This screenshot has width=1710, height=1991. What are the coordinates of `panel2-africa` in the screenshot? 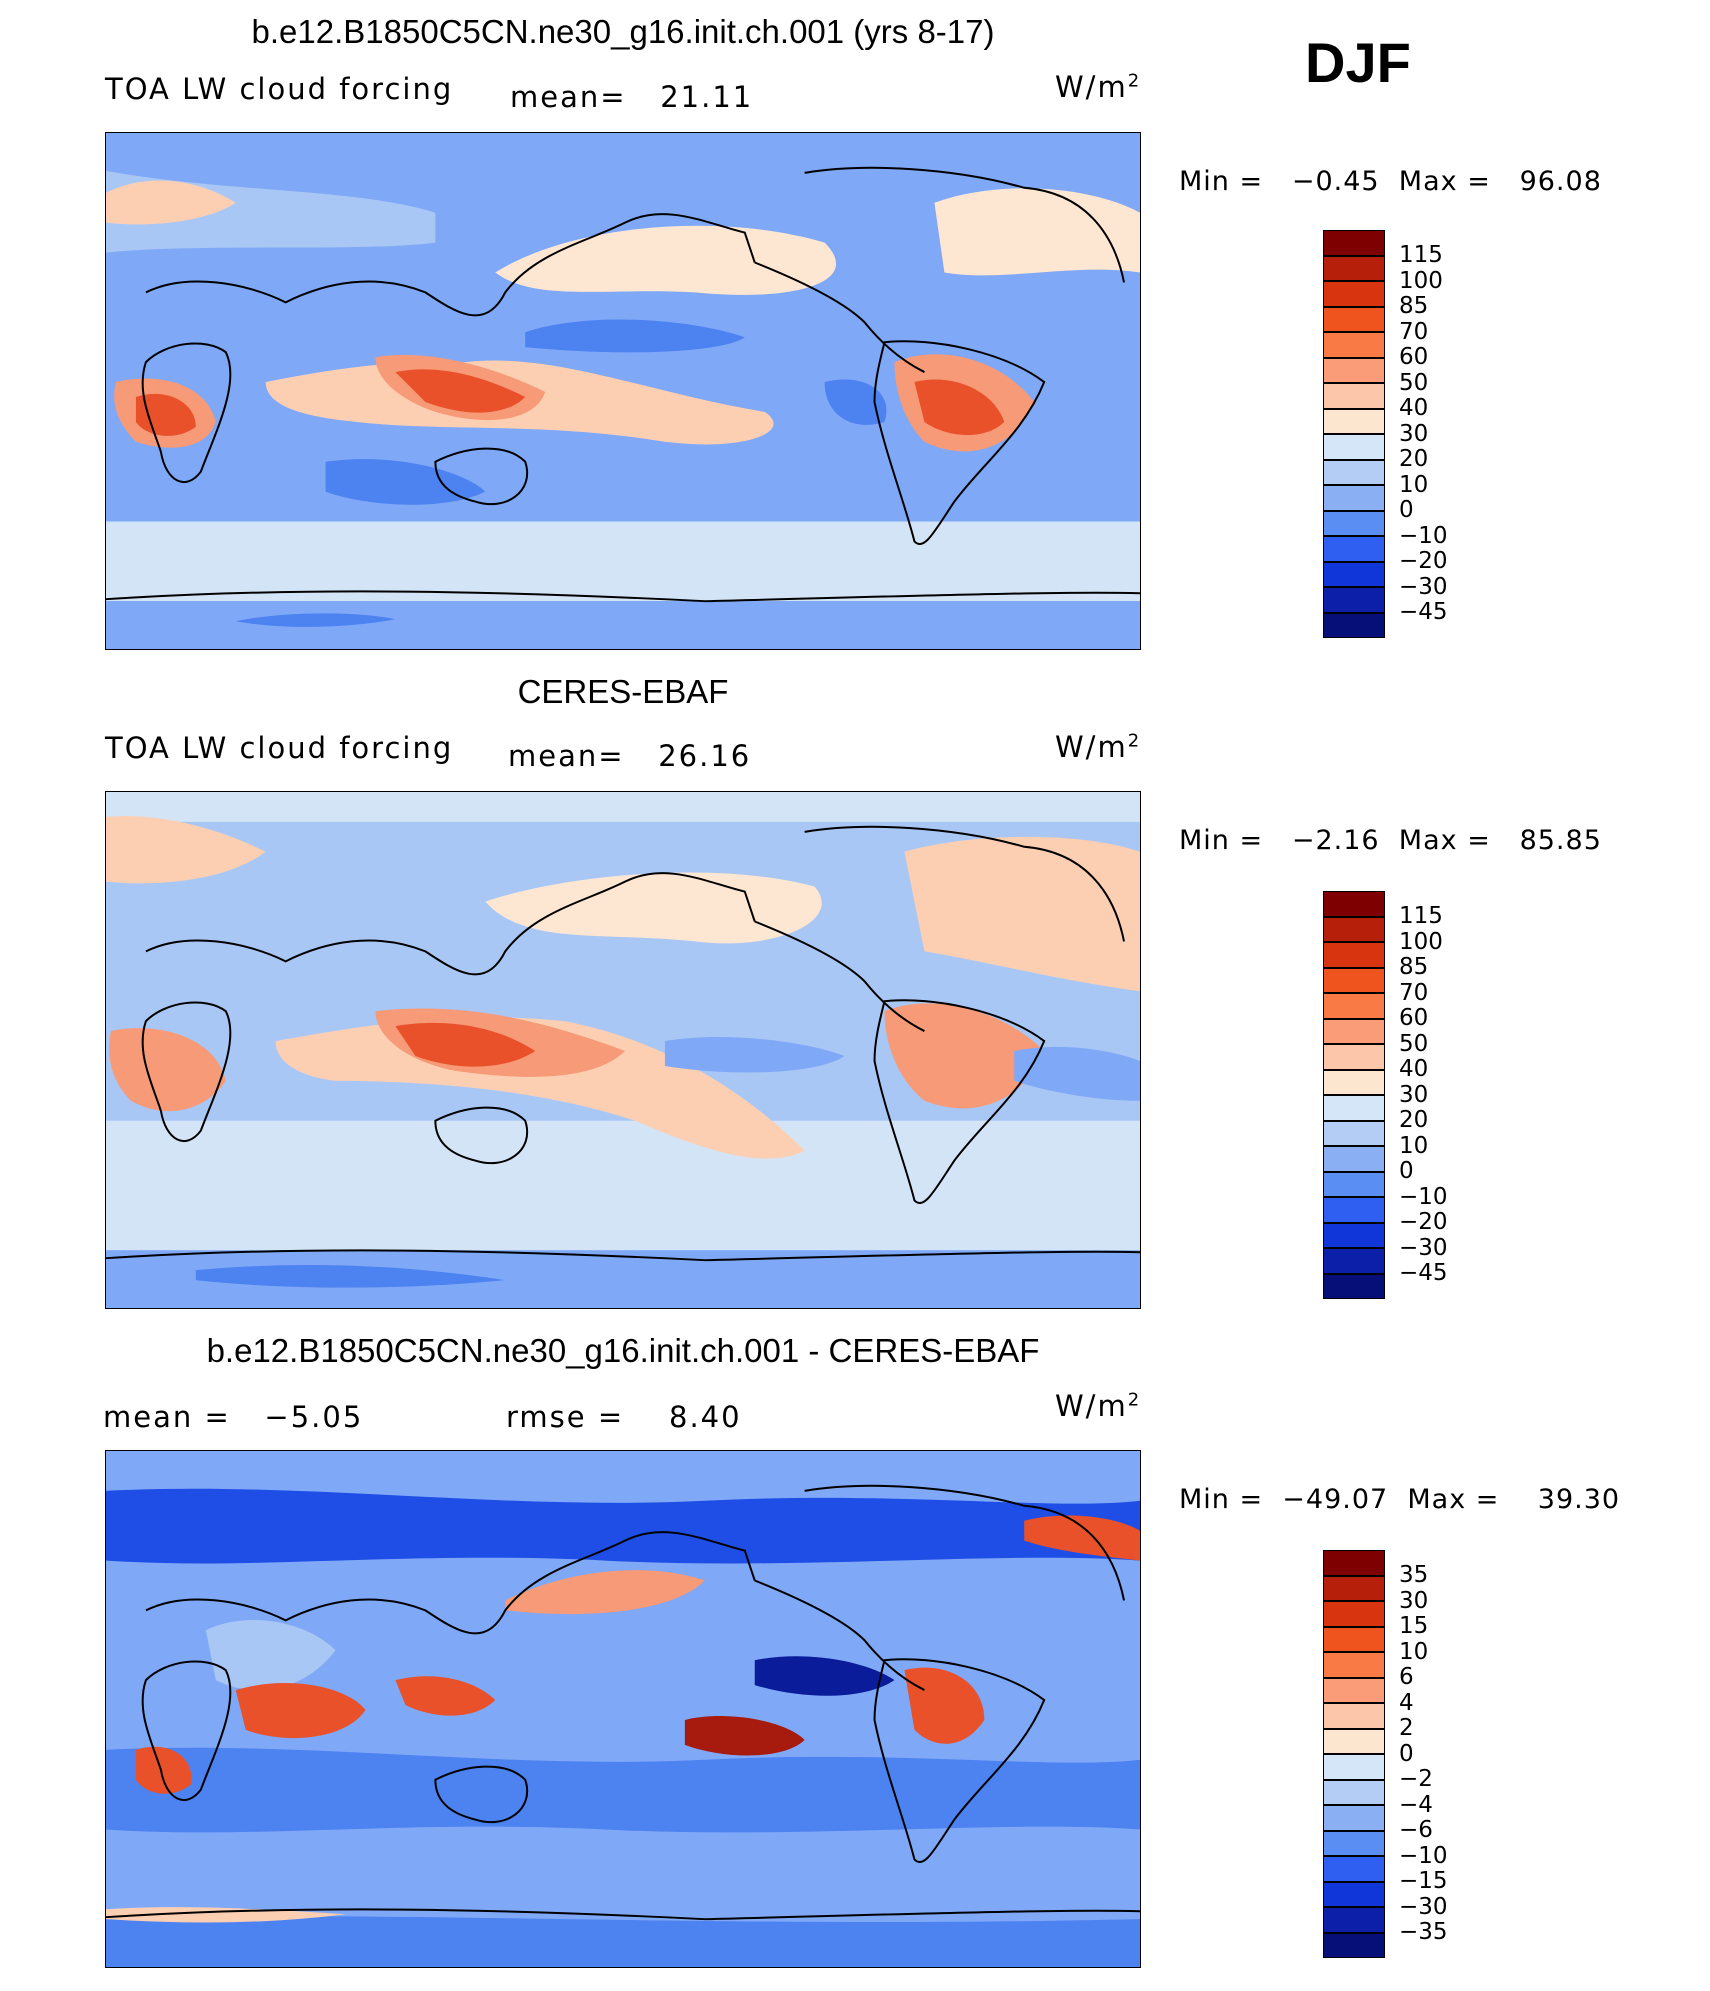 It's located at (167, 1070).